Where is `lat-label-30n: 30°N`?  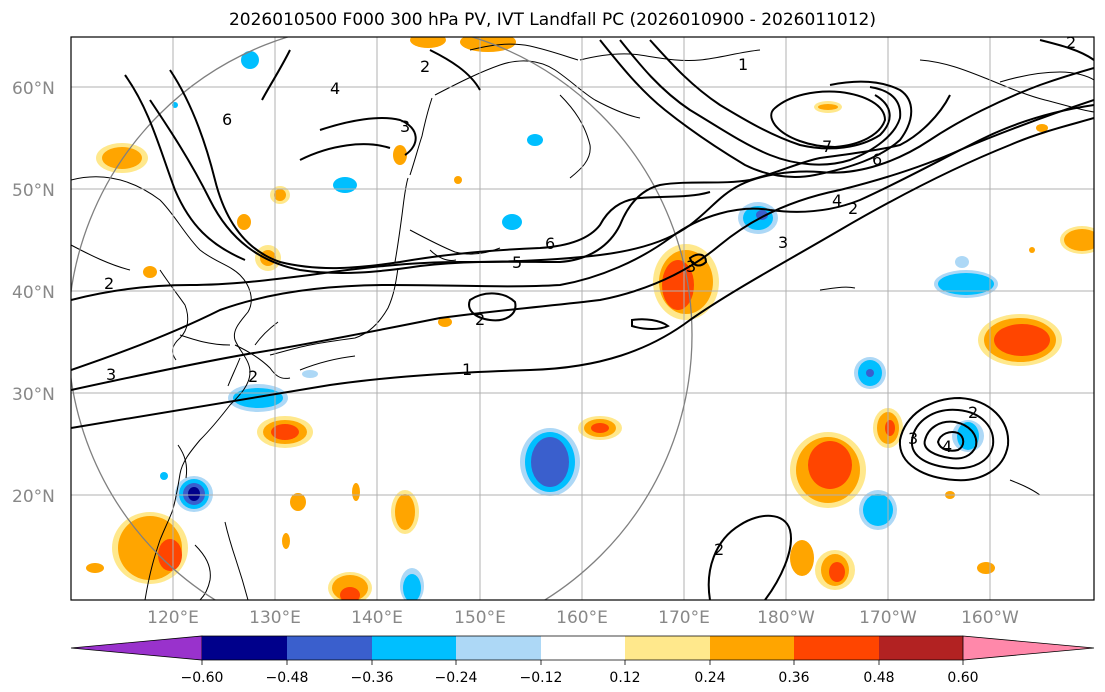 lat-label-30n: 30°N is located at coordinates (33, 395).